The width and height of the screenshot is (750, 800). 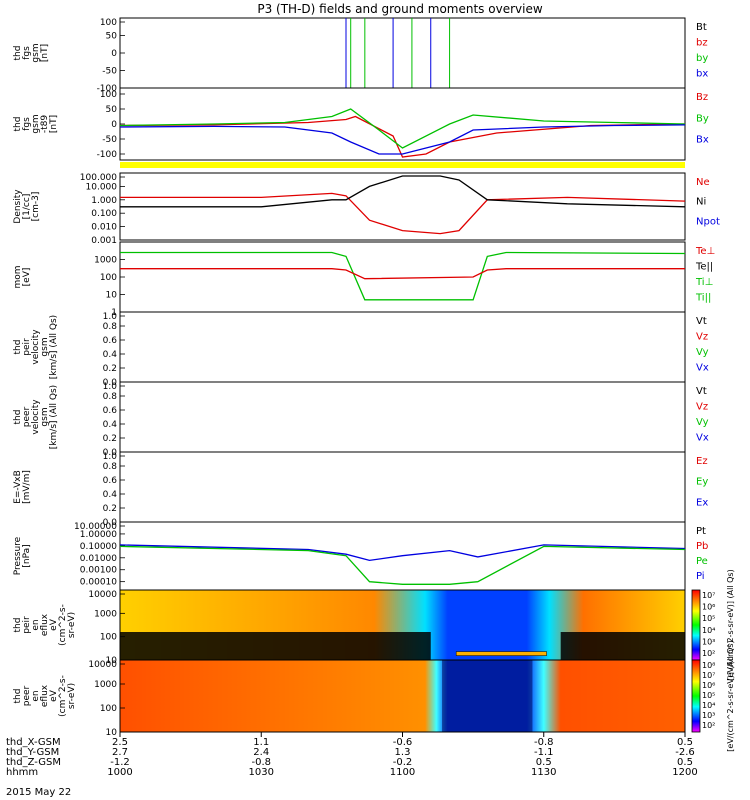 I want to click on time-tick-label: 1130, so click(x=543, y=772).